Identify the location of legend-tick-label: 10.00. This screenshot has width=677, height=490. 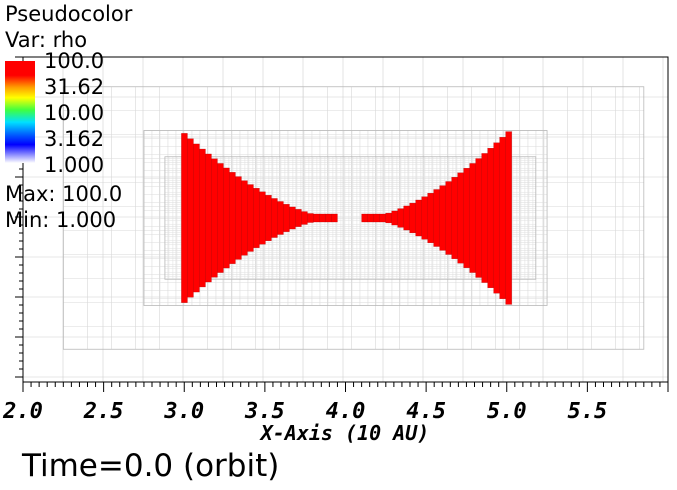
(74, 113).